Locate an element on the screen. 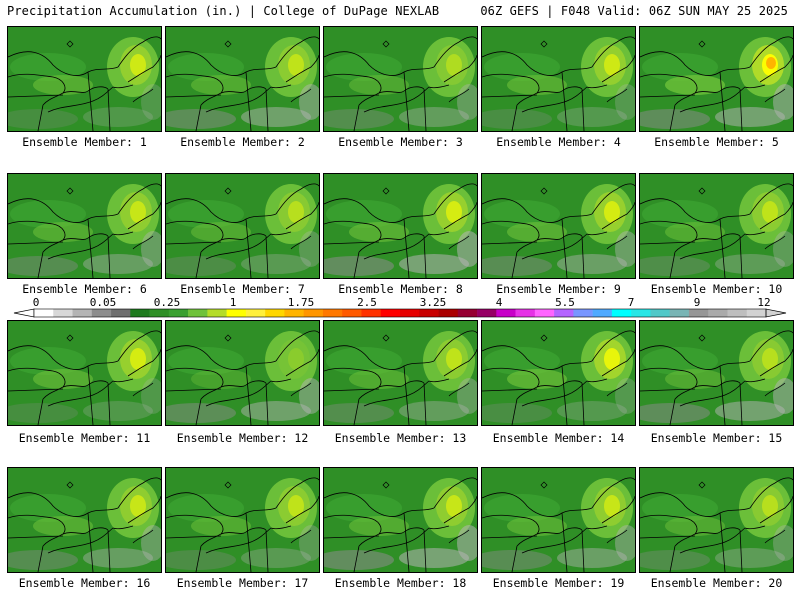 This screenshot has width=800, height=600. ensemble-member-caption: Ensemble Member: 13 is located at coordinates (400, 438).